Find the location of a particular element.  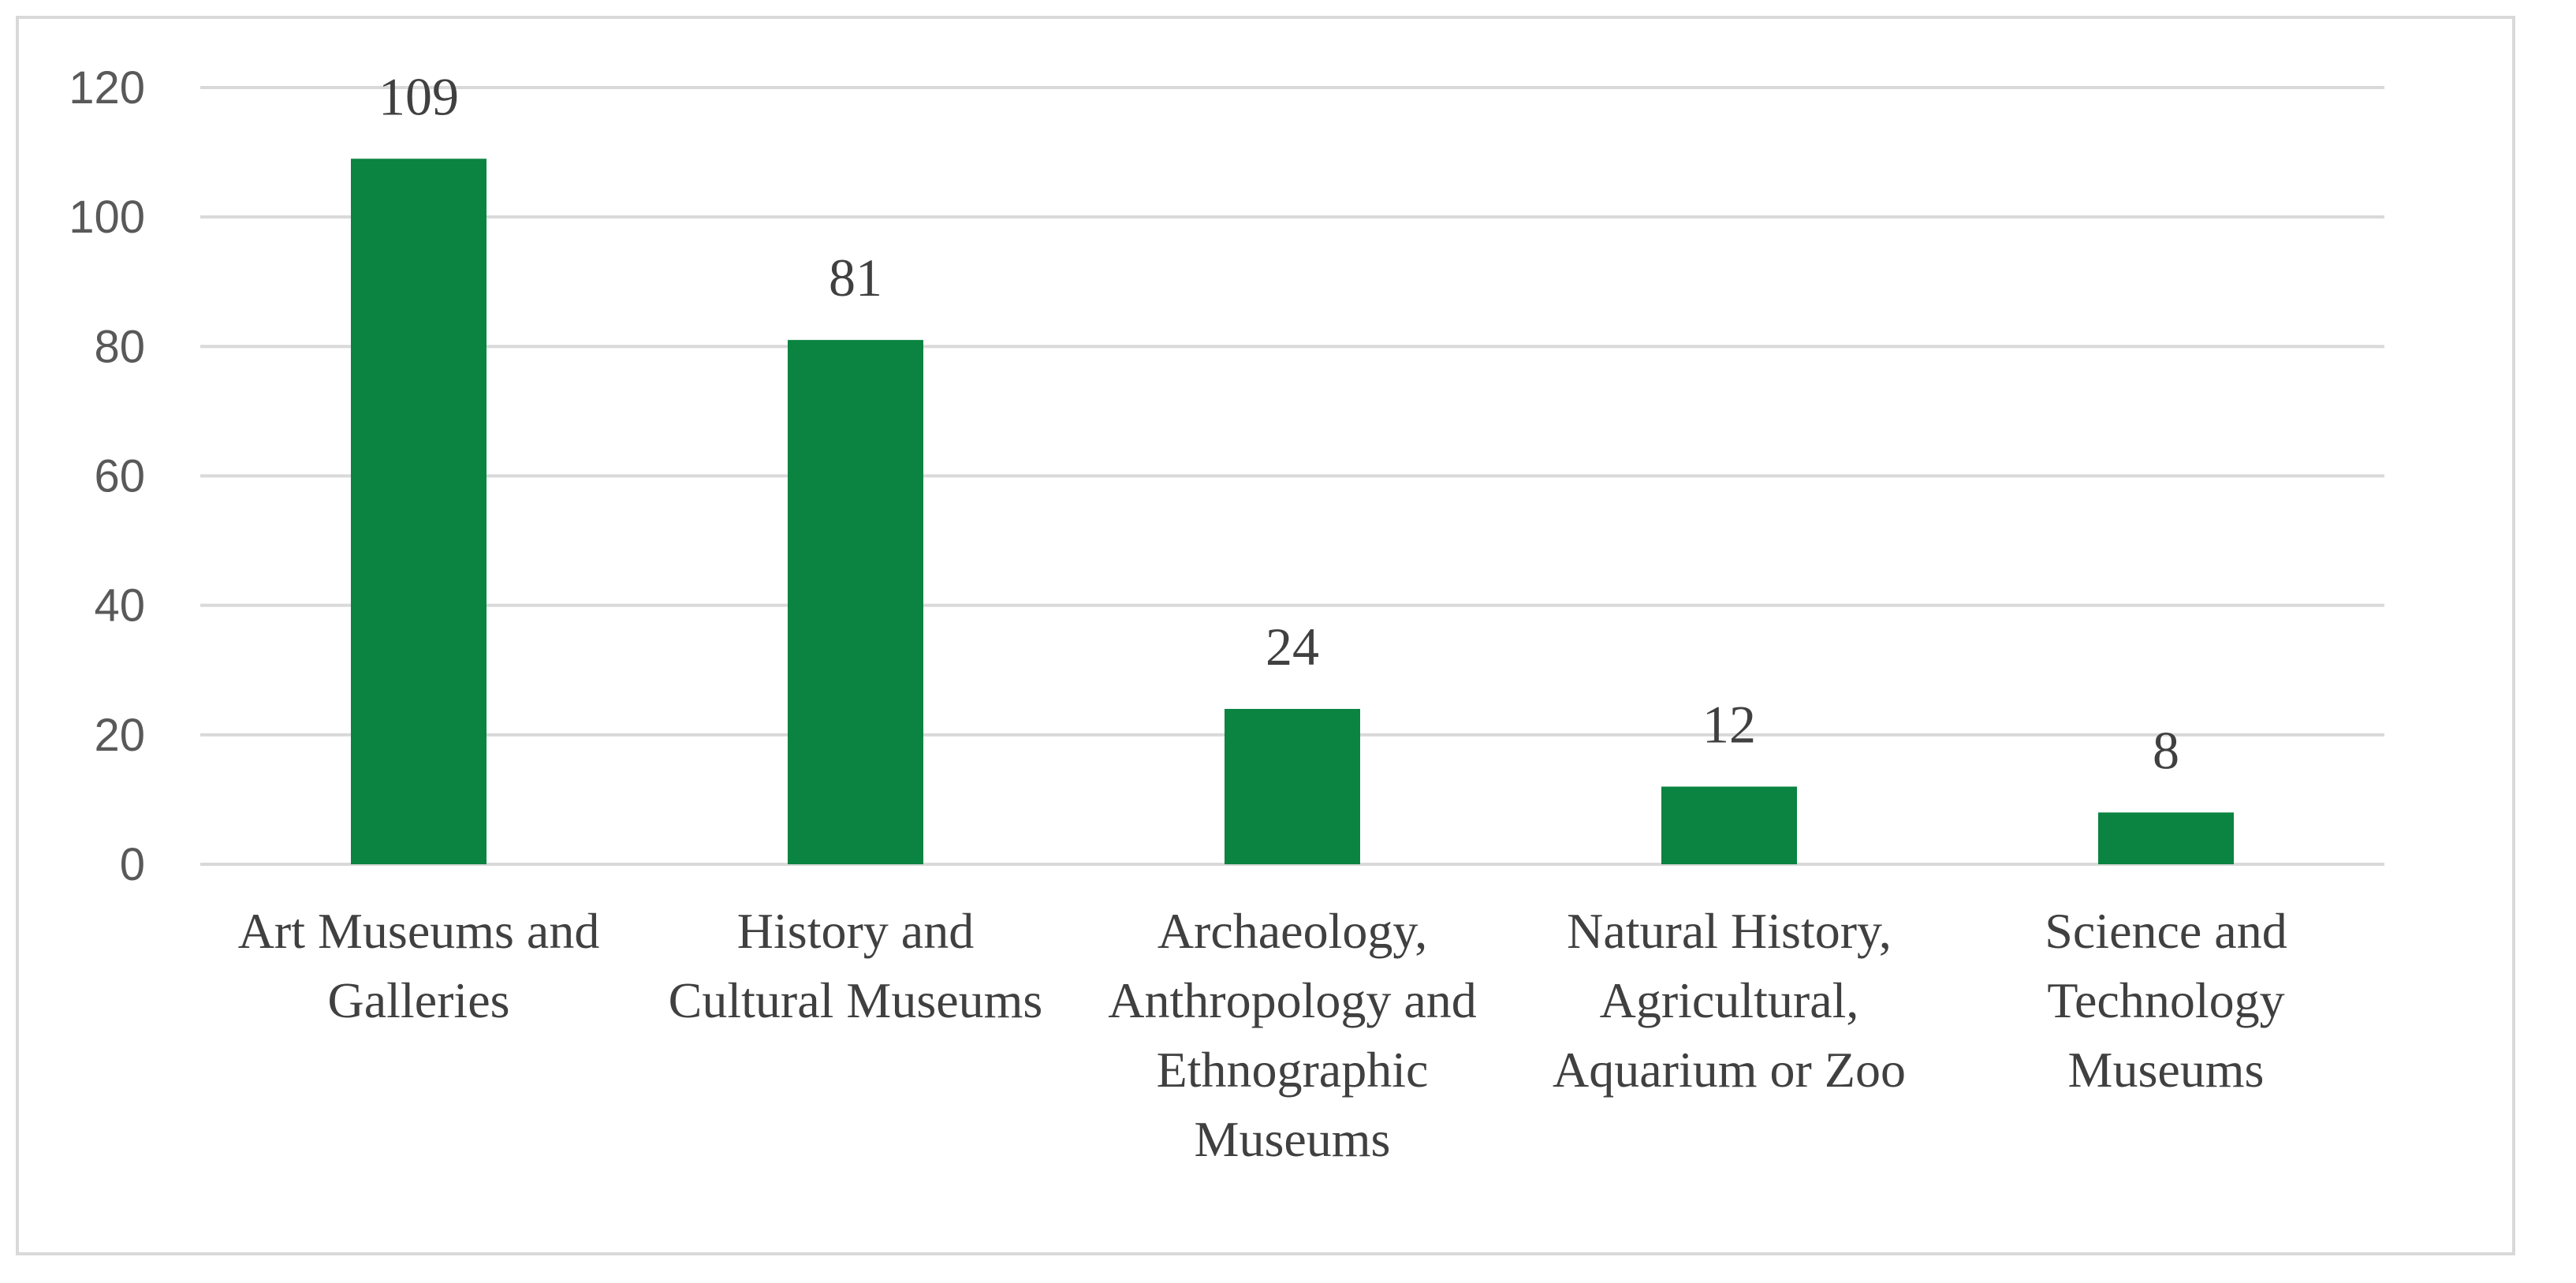

x-tick-label-line: Ethnographic is located at coordinates (1293, 1070).